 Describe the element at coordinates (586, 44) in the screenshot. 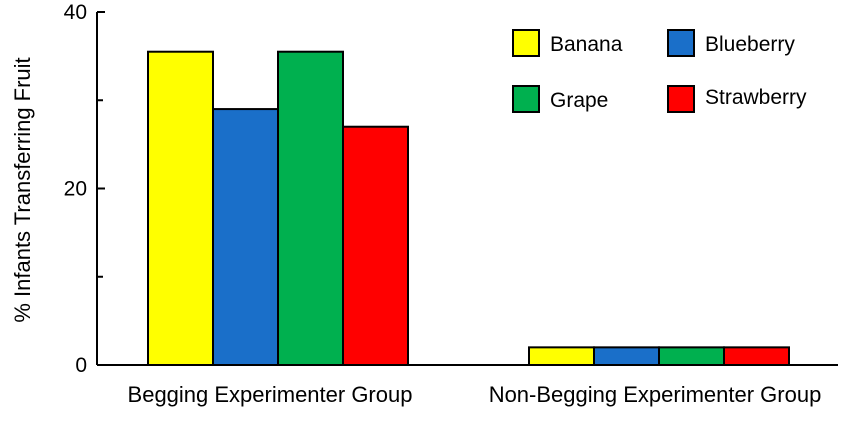

I see `legend-label: Banana` at that location.